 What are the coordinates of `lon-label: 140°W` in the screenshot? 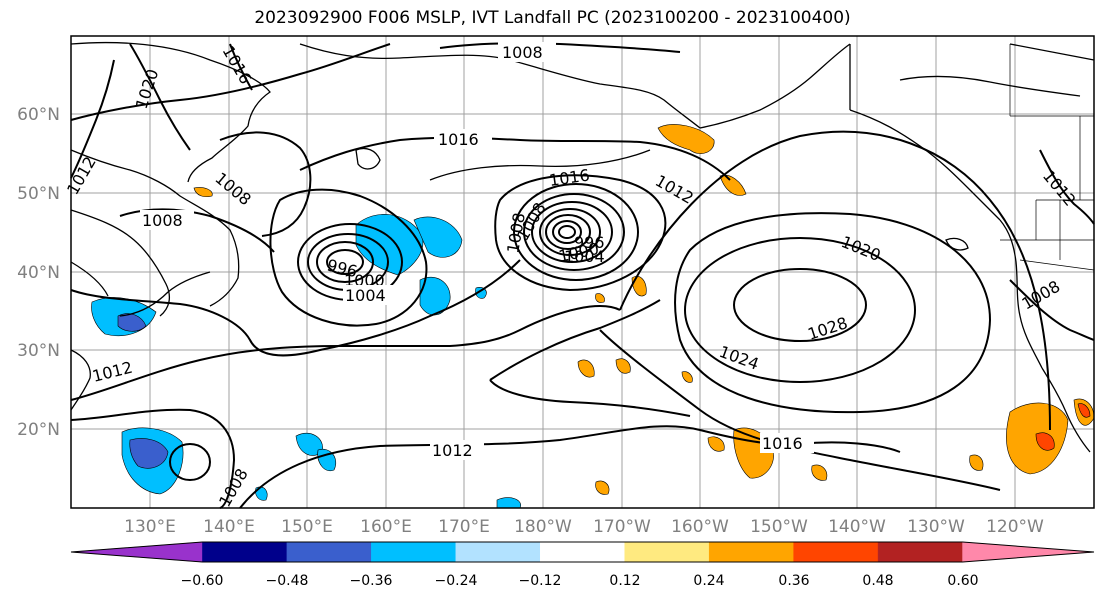 It's located at (857, 527).